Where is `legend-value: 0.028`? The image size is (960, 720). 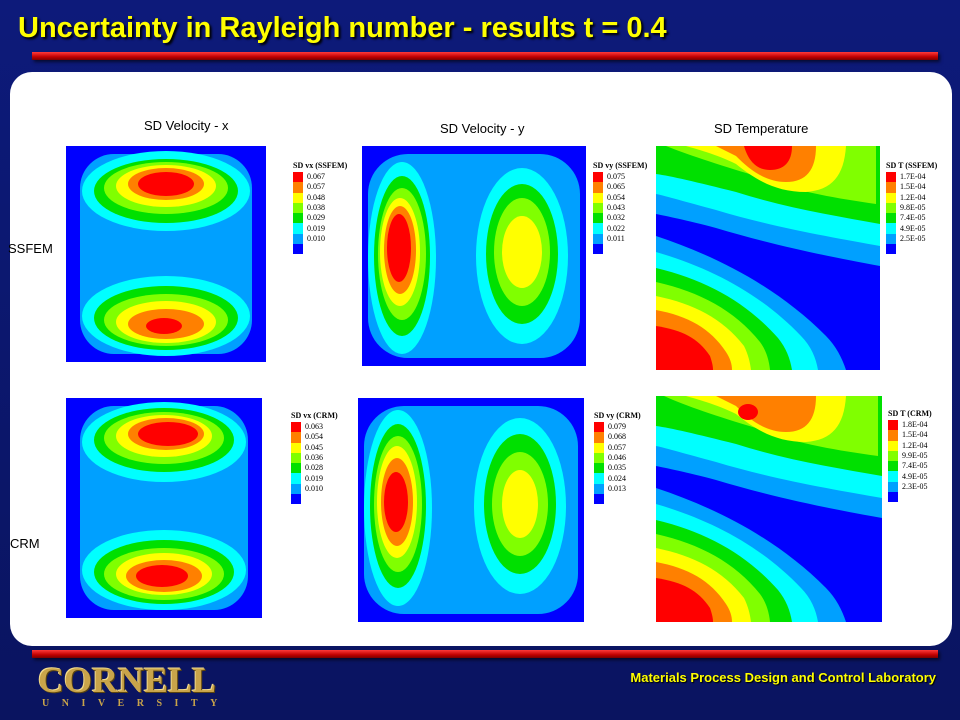
legend-value: 0.028 is located at coordinates (314, 468).